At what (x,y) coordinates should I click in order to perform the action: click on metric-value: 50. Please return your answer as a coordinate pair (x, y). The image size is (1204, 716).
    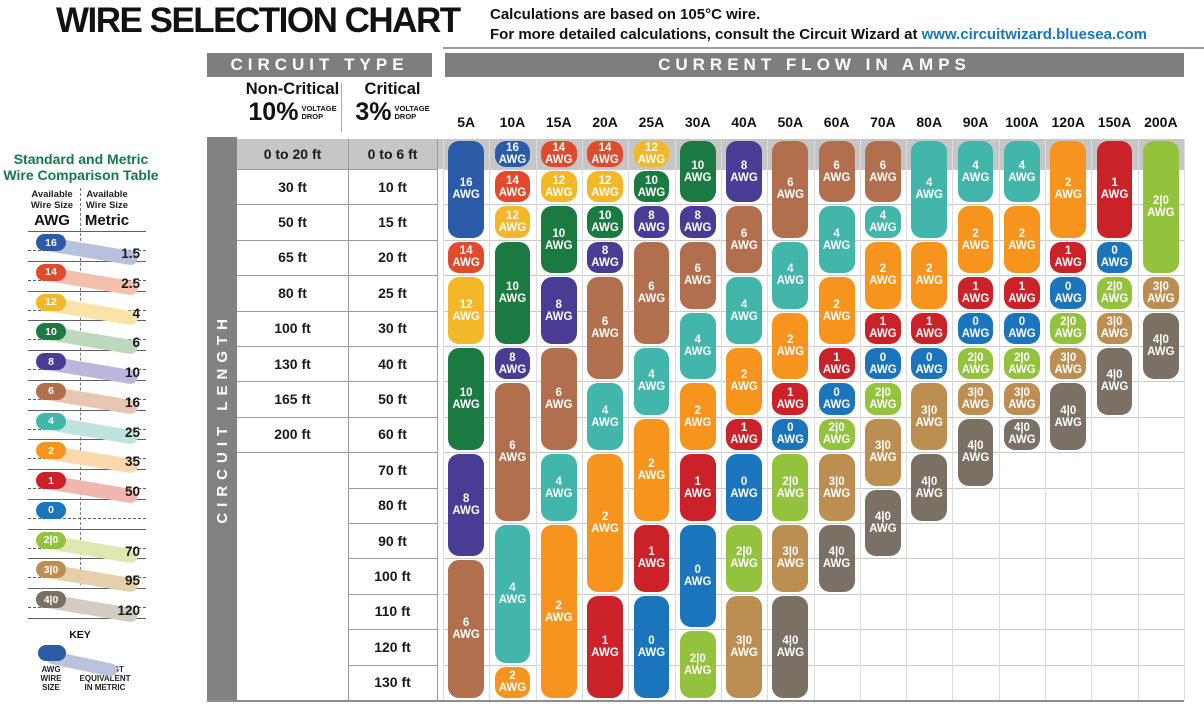
    Looking at the image, I should click on (132, 491).